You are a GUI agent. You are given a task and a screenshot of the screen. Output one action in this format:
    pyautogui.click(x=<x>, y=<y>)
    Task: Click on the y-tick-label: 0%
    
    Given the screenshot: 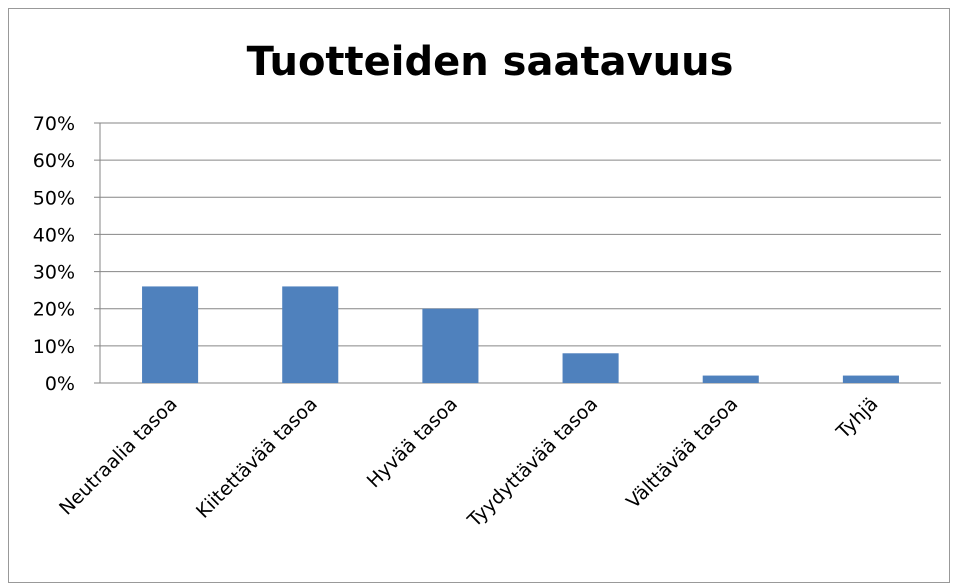 What is the action you would take?
    pyautogui.click(x=60, y=384)
    